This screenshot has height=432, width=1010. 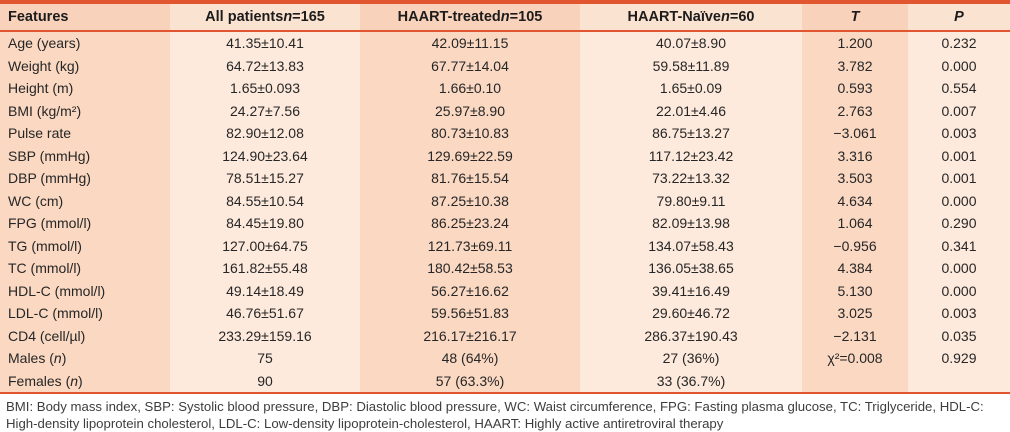 What do you see at coordinates (470, 290) in the screenshot?
I see `cell-haart-treated: 56.27±16.62` at bounding box center [470, 290].